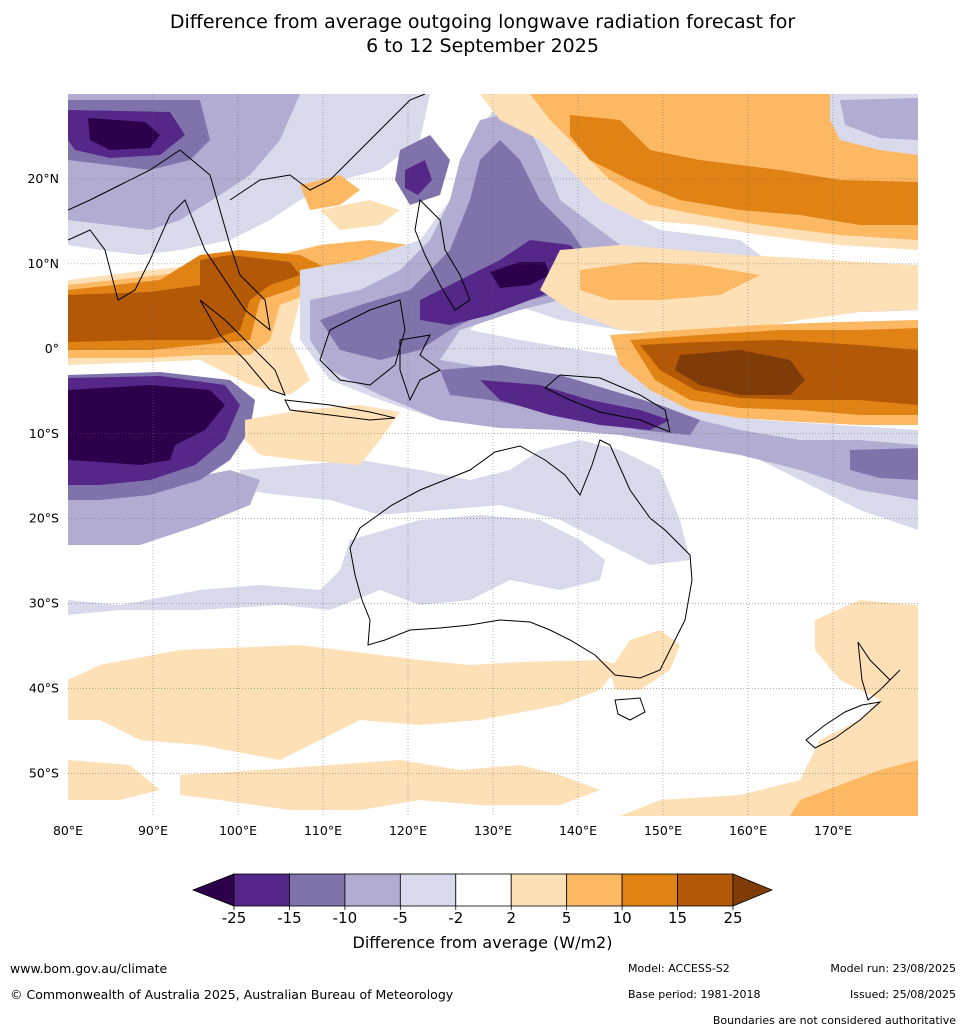 The image size is (965, 1035). I want to click on colorbar: -25 -15 -10 -5 -2 2 5 10 15 25, so click(482, 900).